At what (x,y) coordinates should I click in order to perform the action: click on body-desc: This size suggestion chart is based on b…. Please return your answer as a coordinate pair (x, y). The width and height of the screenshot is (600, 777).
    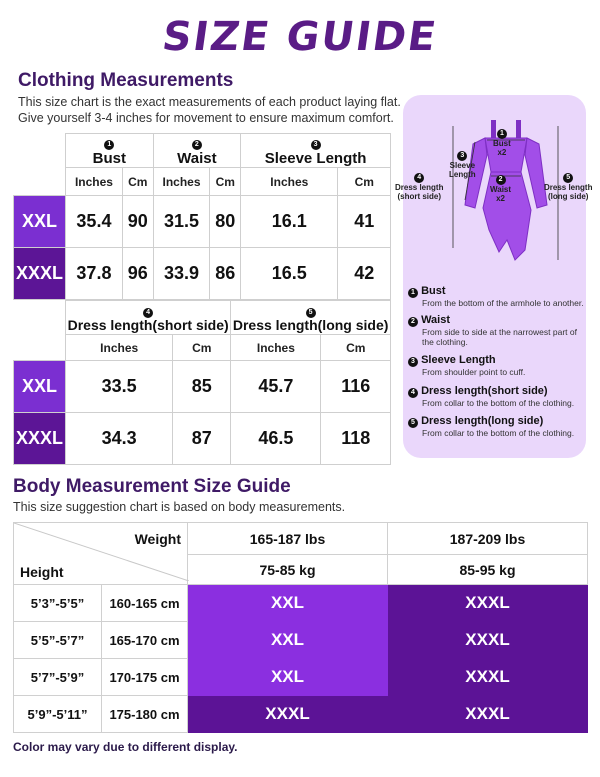
    Looking at the image, I should click on (179, 507).